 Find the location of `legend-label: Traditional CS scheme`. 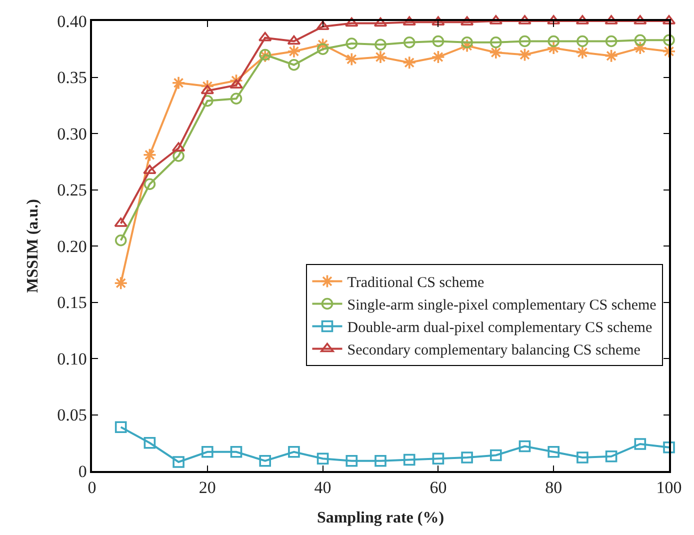

legend-label: Traditional CS scheme is located at coordinates (416, 283).